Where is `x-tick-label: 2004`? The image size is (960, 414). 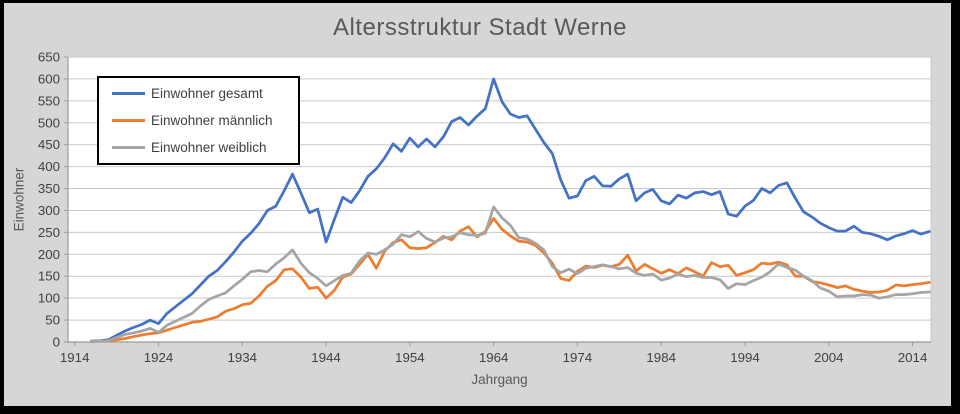
x-tick-label: 2004 is located at coordinates (829, 357).